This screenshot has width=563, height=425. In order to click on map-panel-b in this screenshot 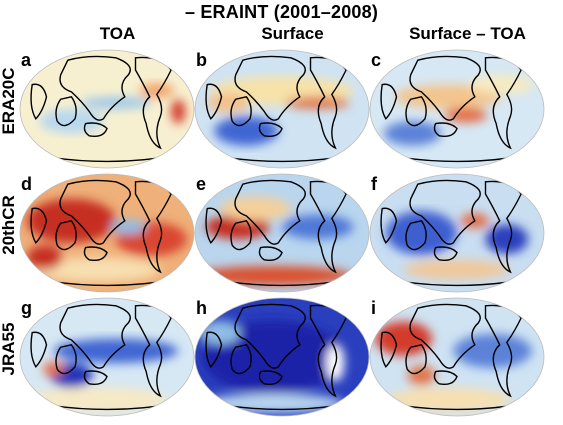, I will do `click(282, 109)`.